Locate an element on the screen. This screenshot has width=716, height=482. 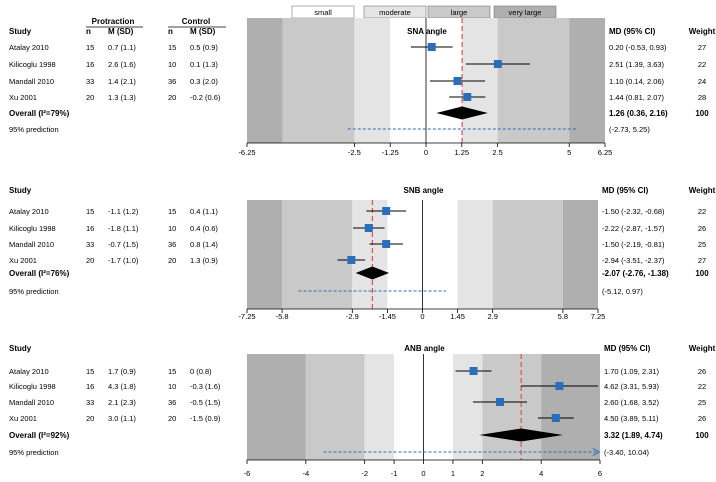
study-m2: 0.4 (1.1) is located at coordinates (204, 211).